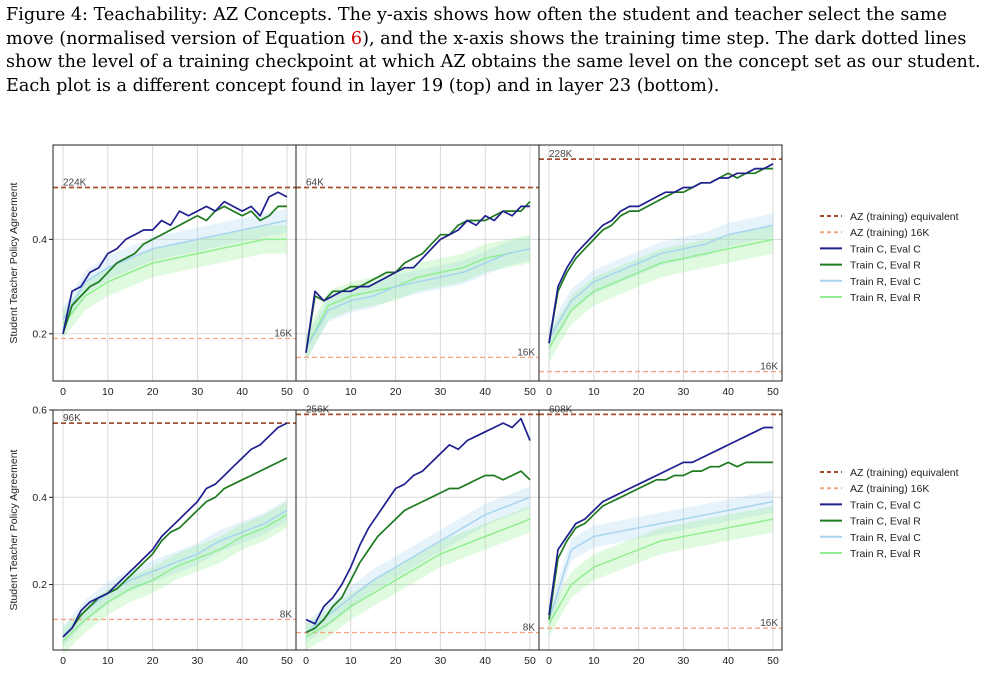 Image resolution: width=995 pixels, height=674 pixels. Describe the element at coordinates (72, 418) in the screenshot. I see `equivalent-label: 96K` at that location.